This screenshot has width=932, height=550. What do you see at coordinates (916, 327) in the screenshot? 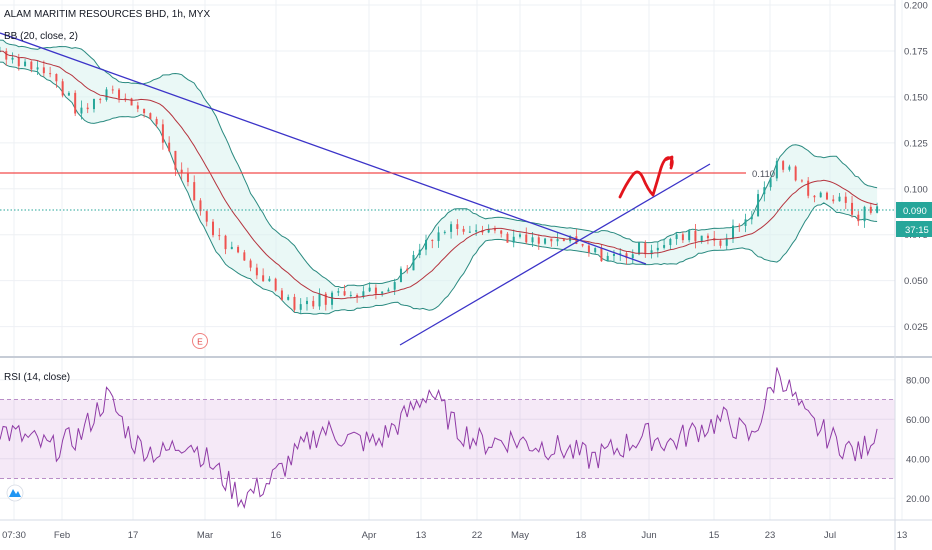
I see `price-tick-label: 0.025` at bounding box center [916, 327].